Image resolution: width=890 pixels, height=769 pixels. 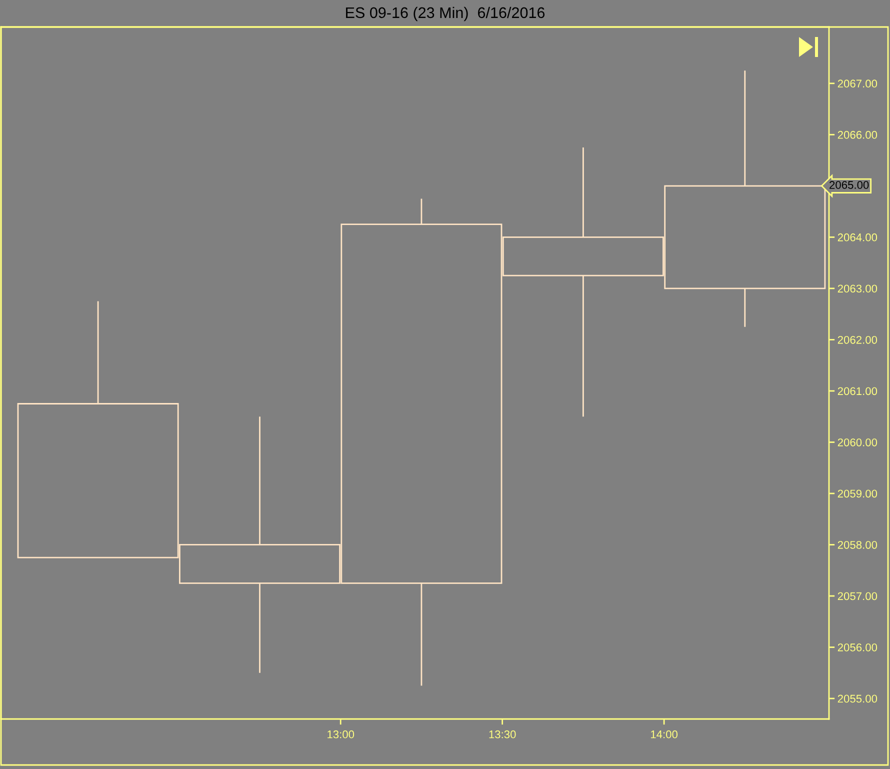 What do you see at coordinates (858, 544) in the screenshot?
I see `y-tick-label: 2058.00` at bounding box center [858, 544].